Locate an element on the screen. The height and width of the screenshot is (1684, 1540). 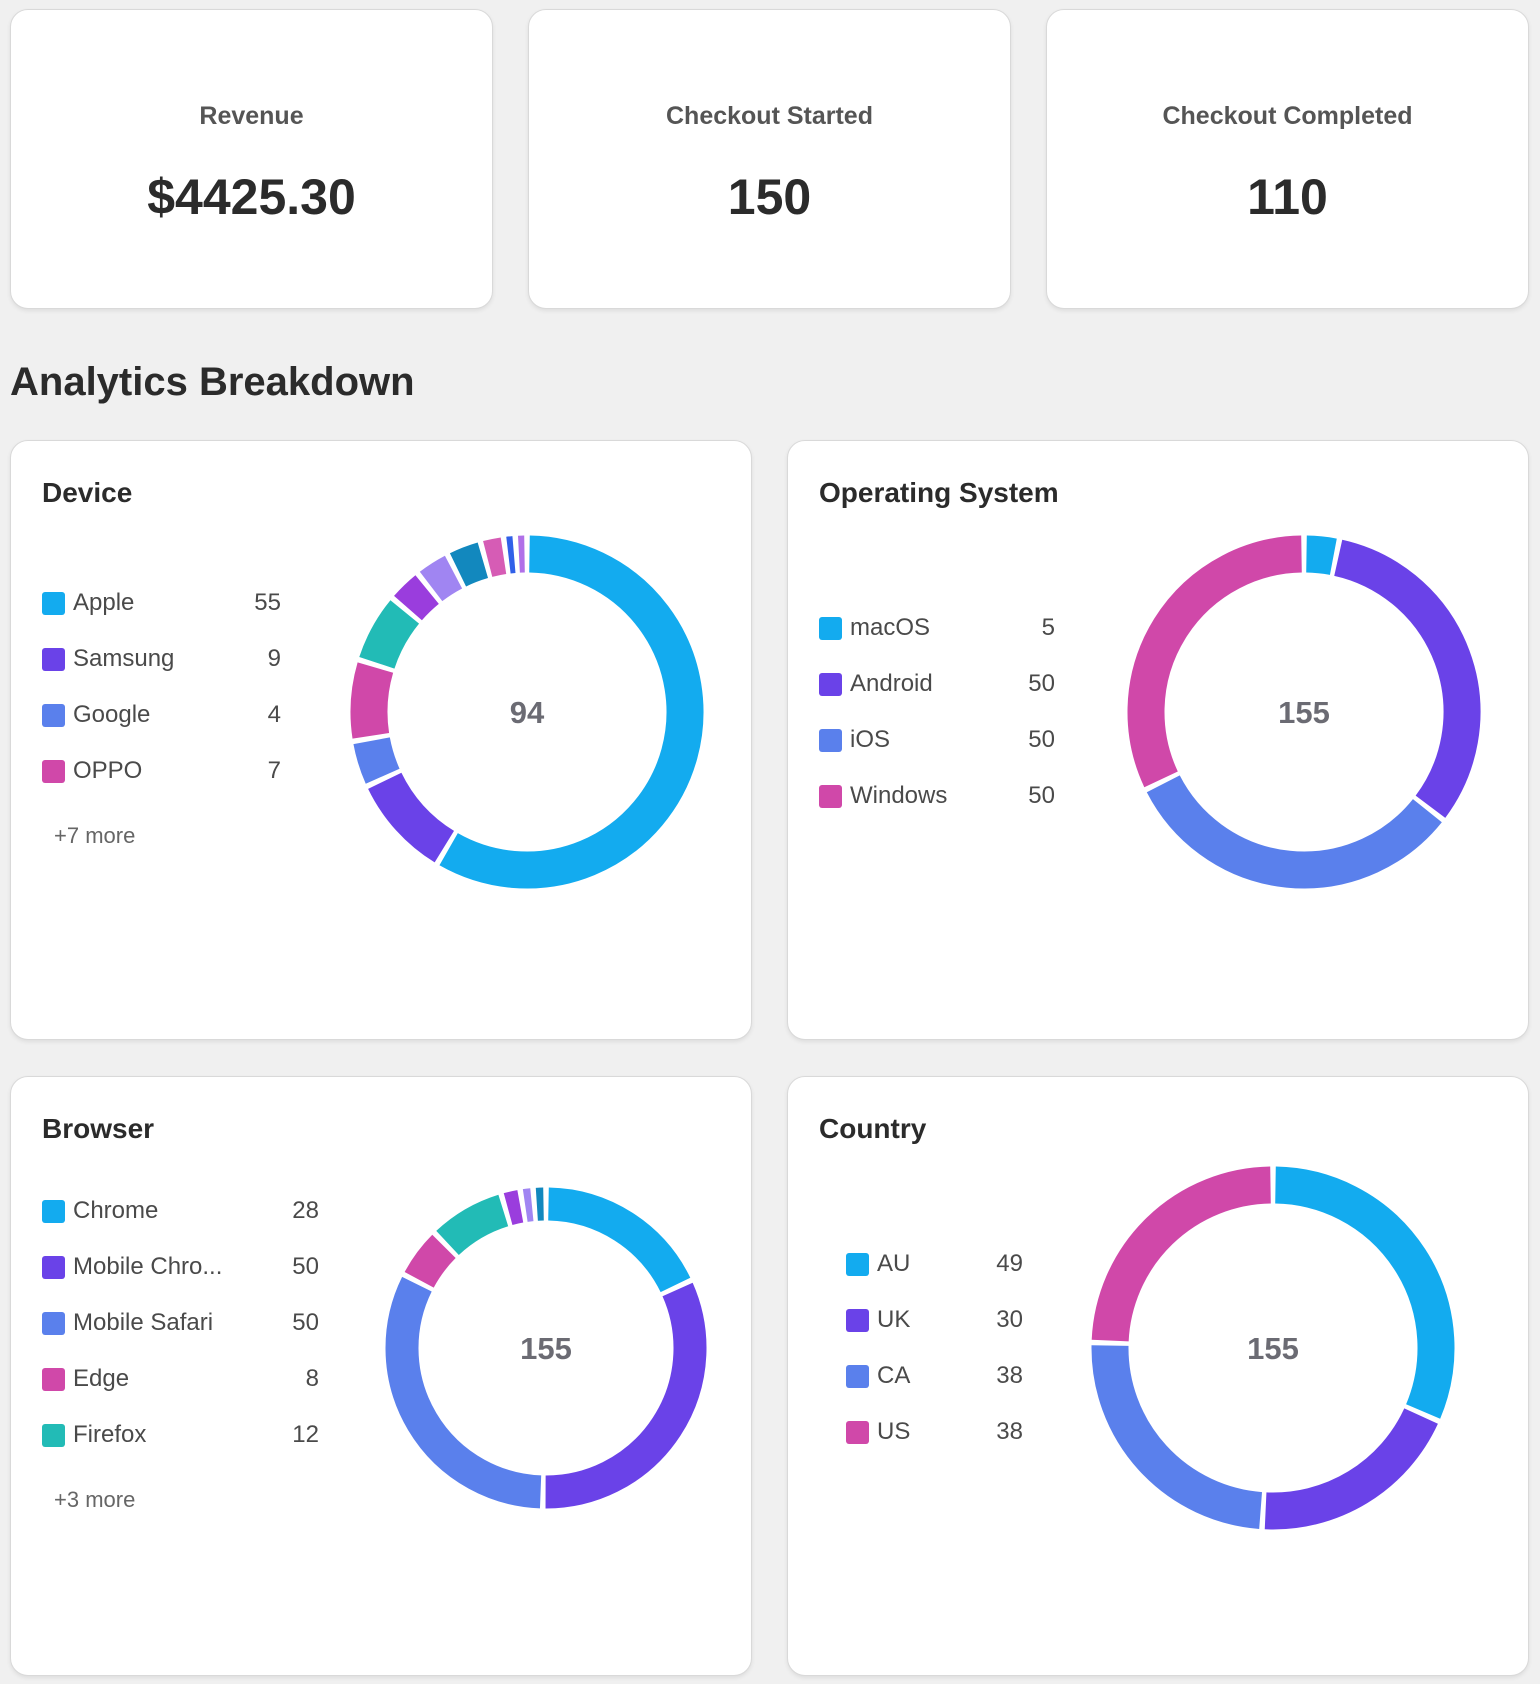
legend-label: Windows is located at coordinates (899, 795).